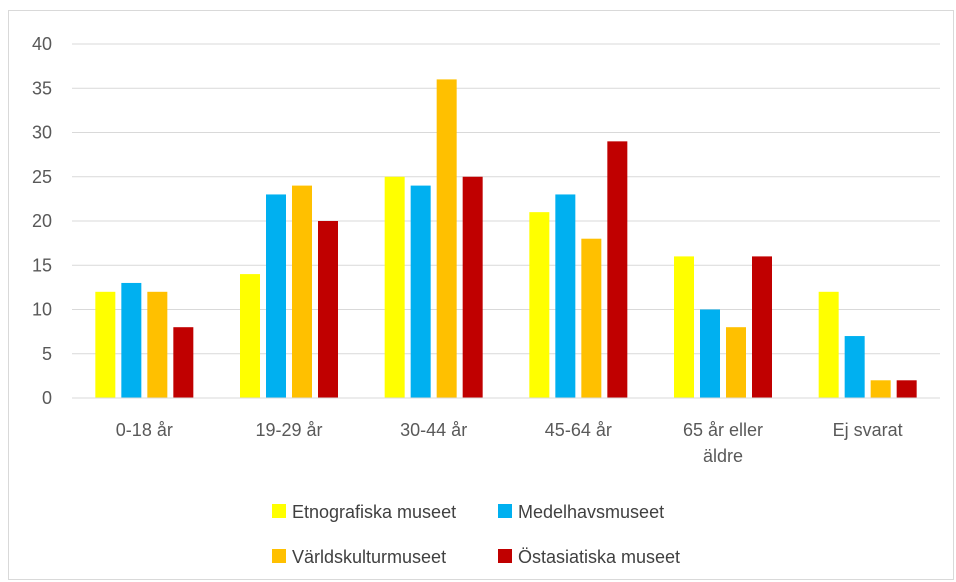 This screenshot has height=582, width=956. Describe the element at coordinates (47, 398) in the screenshot. I see `y-tick-label: 0` at that location.